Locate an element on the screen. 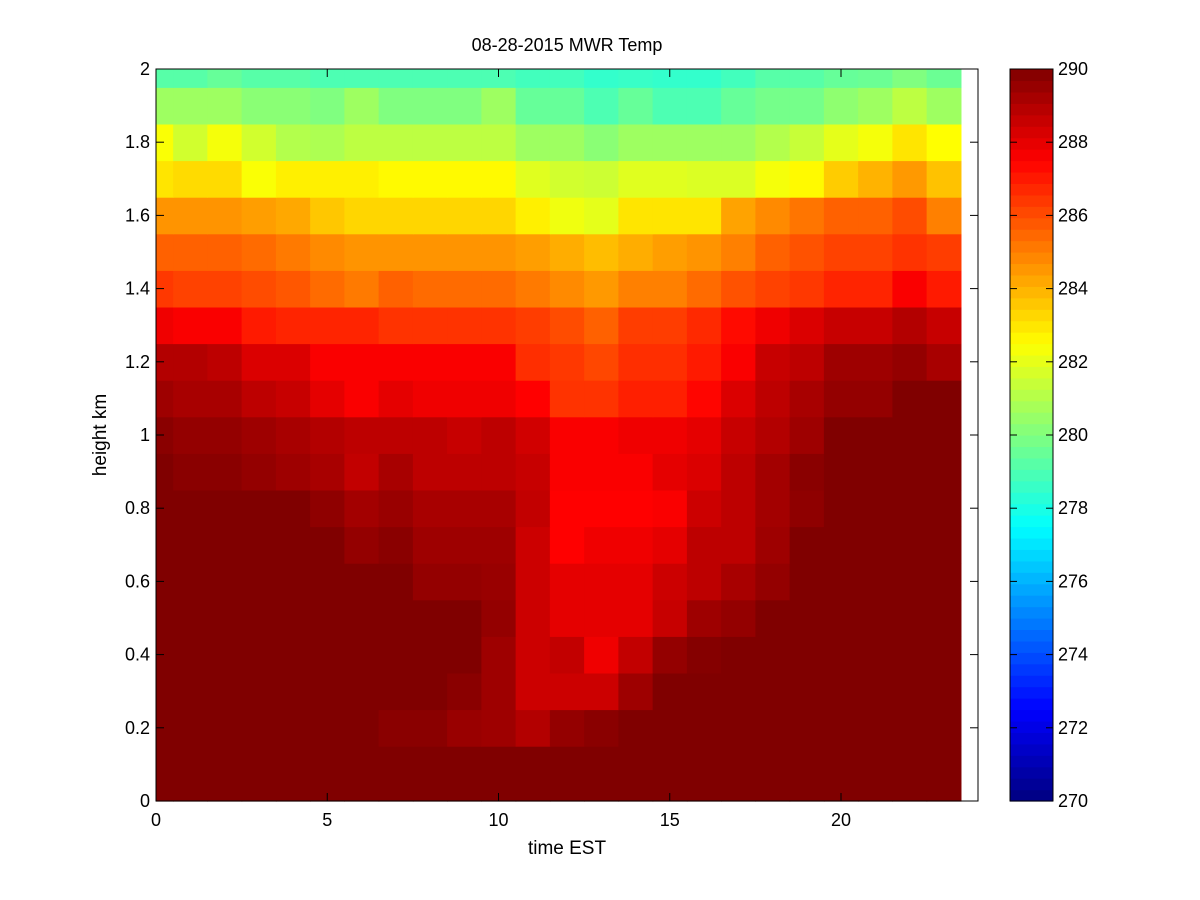 This screenshot has width=1200, height=900. x-axis-label: time EST is located at coordinates (567, 848).